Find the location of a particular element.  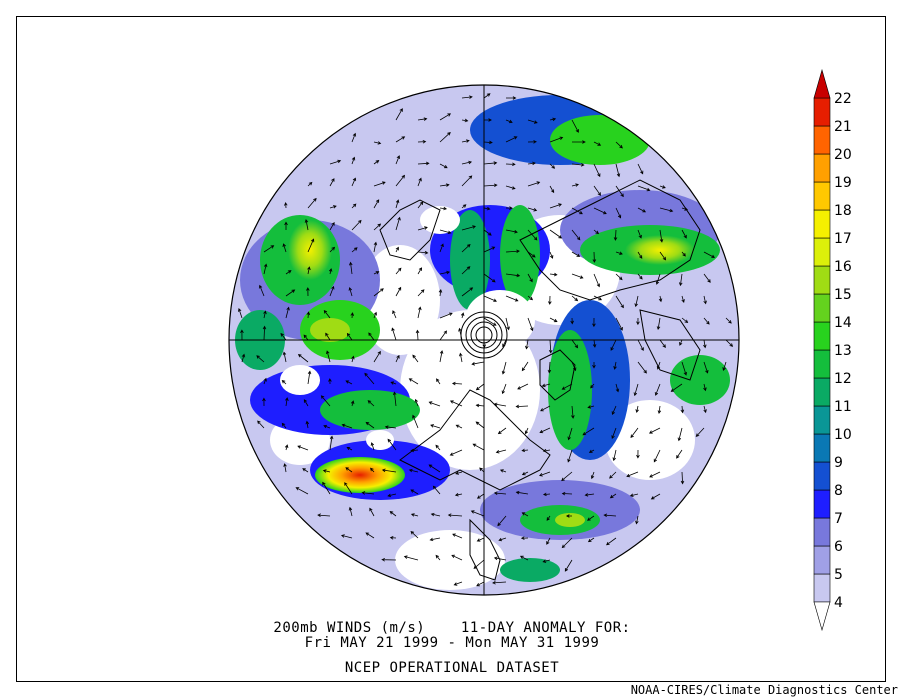

colorbar-label-18: 18 is located at coordinates (843, 211).